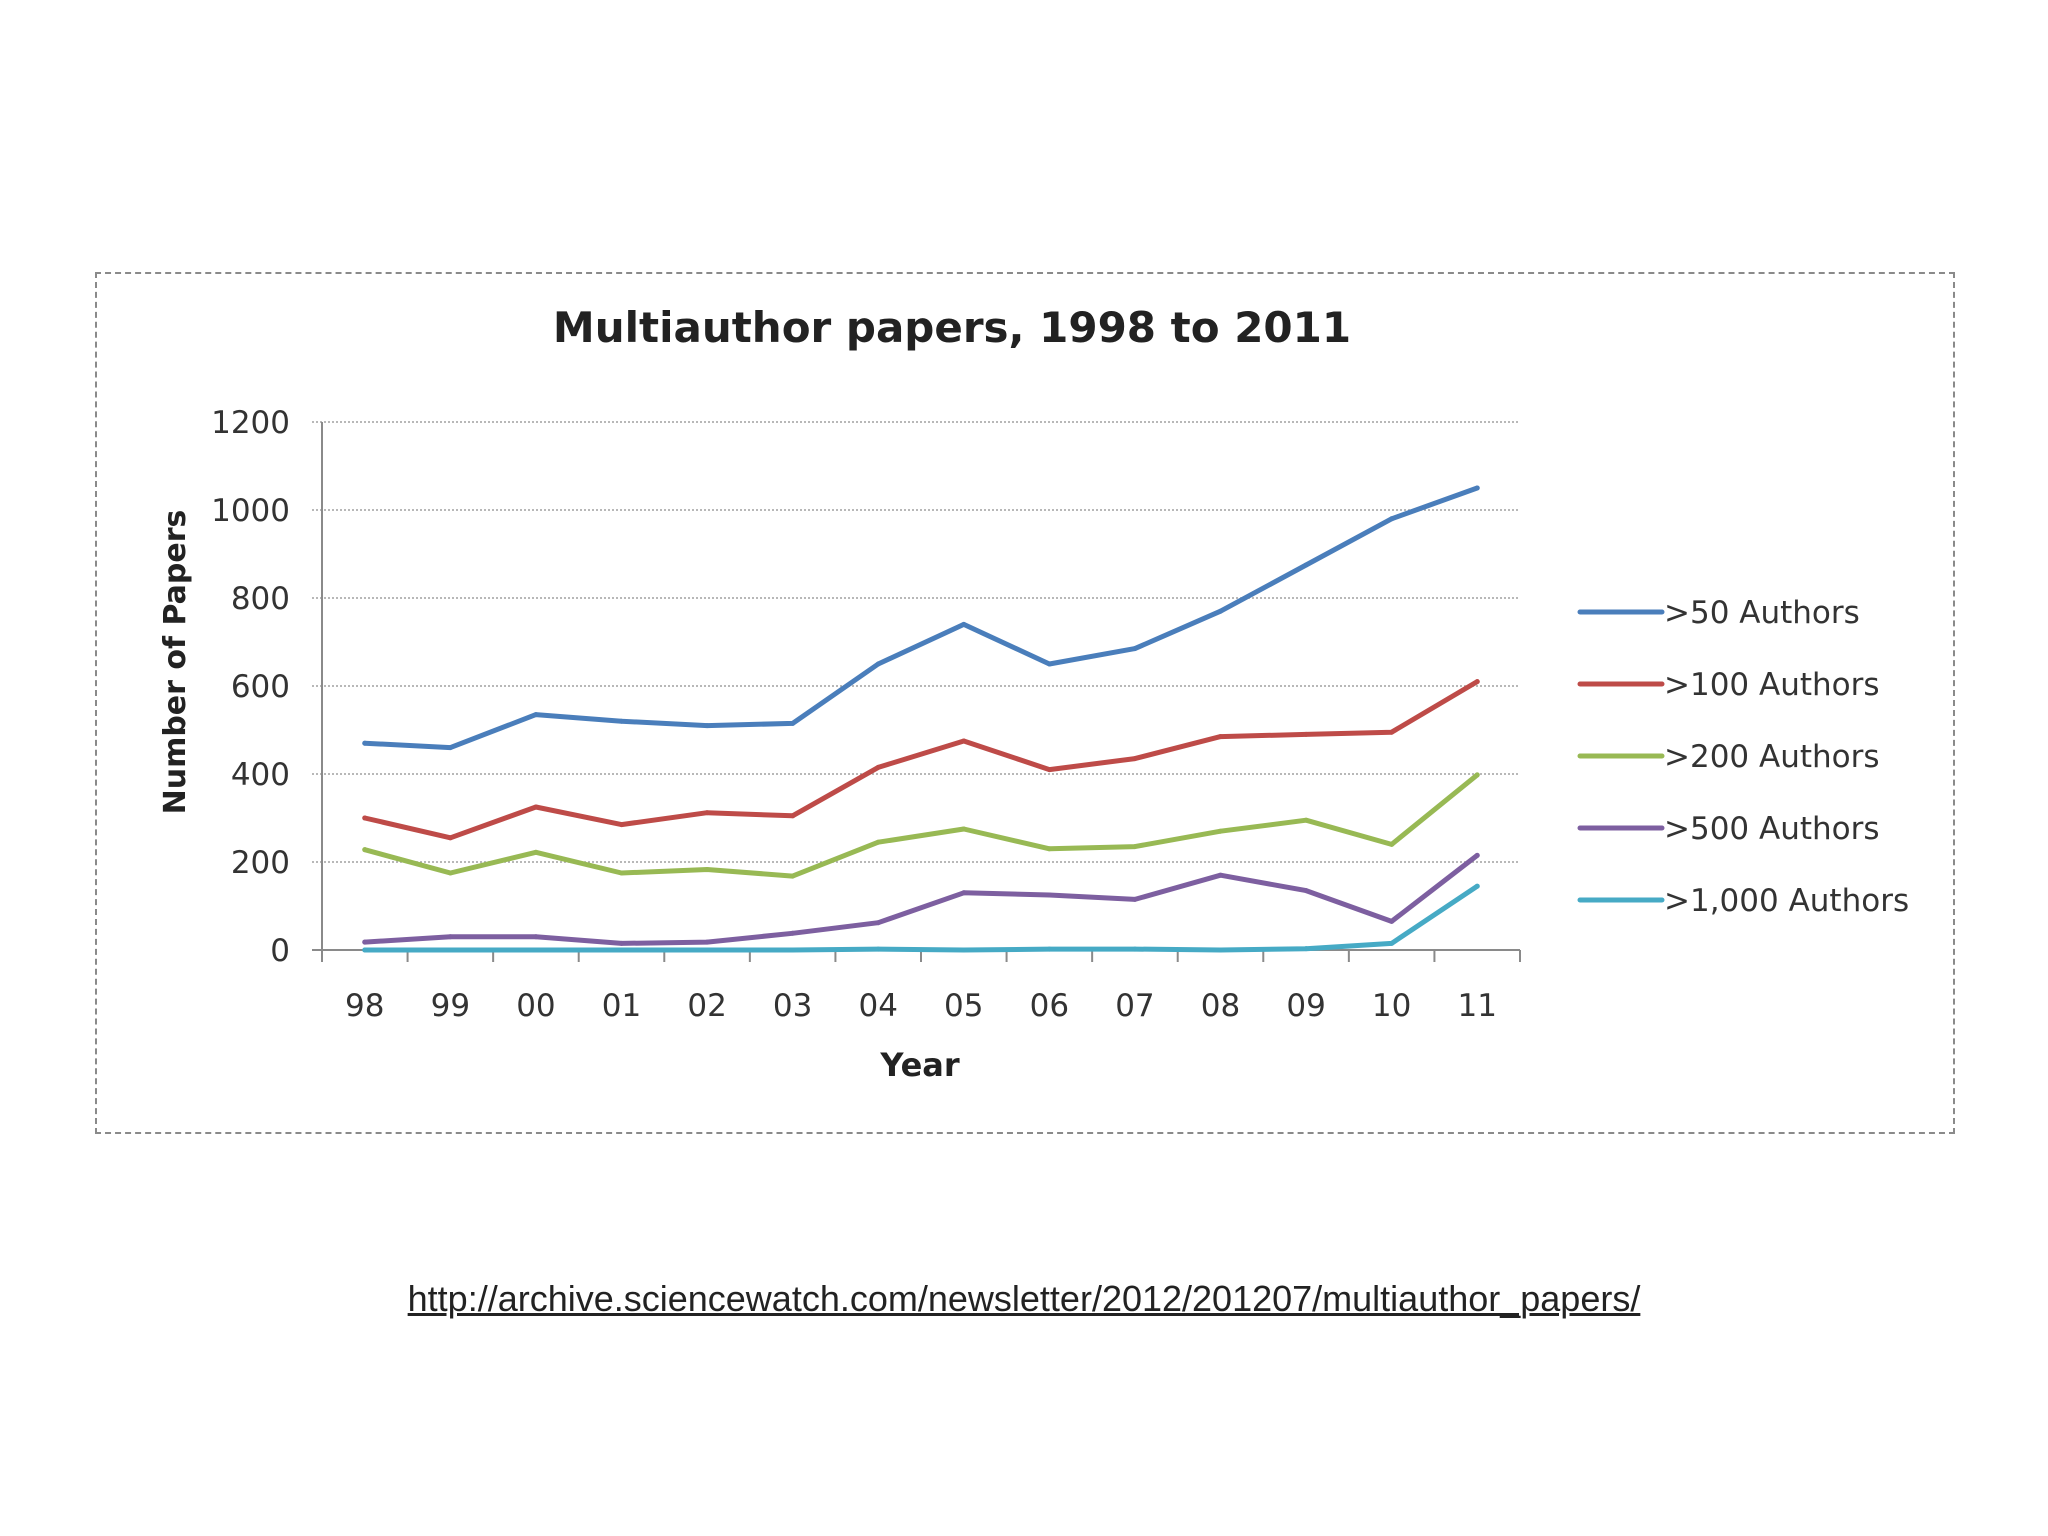 This screenshot has height=1536, width=2048. I want to click on chart-title: Multiauthor papers, 1998 to 2011, so click(952, 327).